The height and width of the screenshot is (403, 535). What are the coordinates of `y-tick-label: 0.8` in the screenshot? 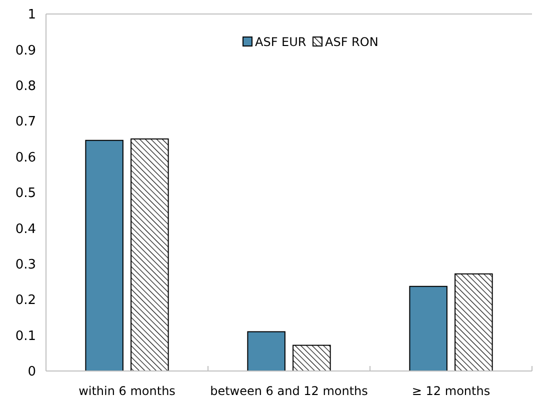 It's located at (25, 86).